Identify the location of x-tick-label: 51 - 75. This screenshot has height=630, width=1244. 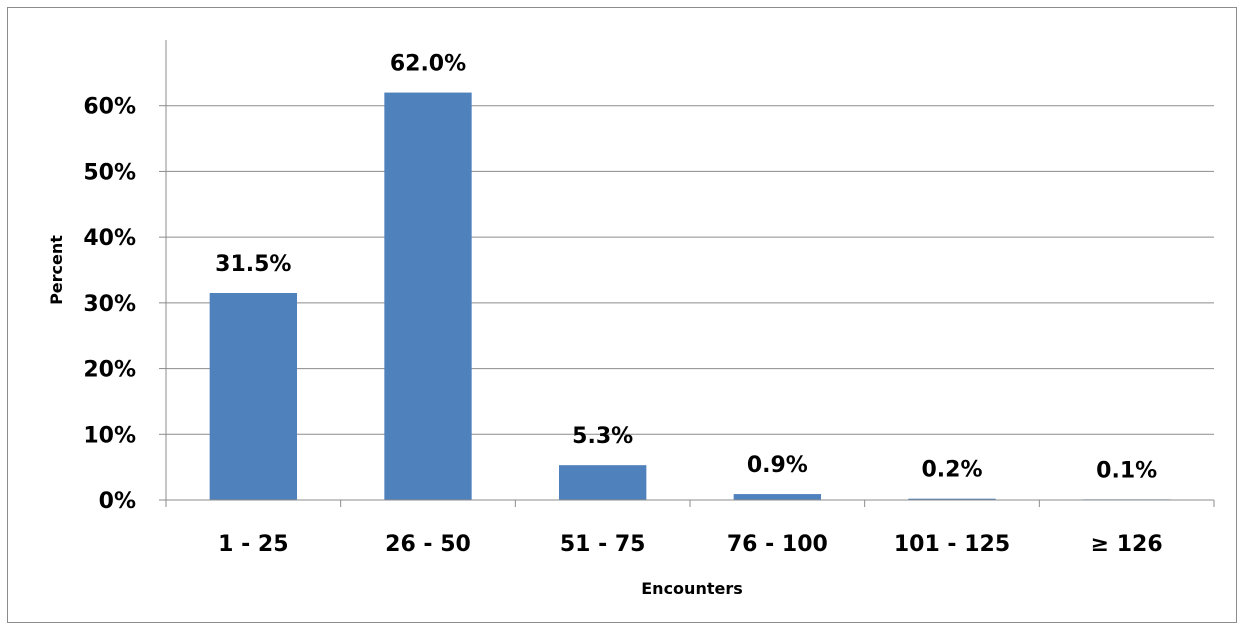
(603, 544).